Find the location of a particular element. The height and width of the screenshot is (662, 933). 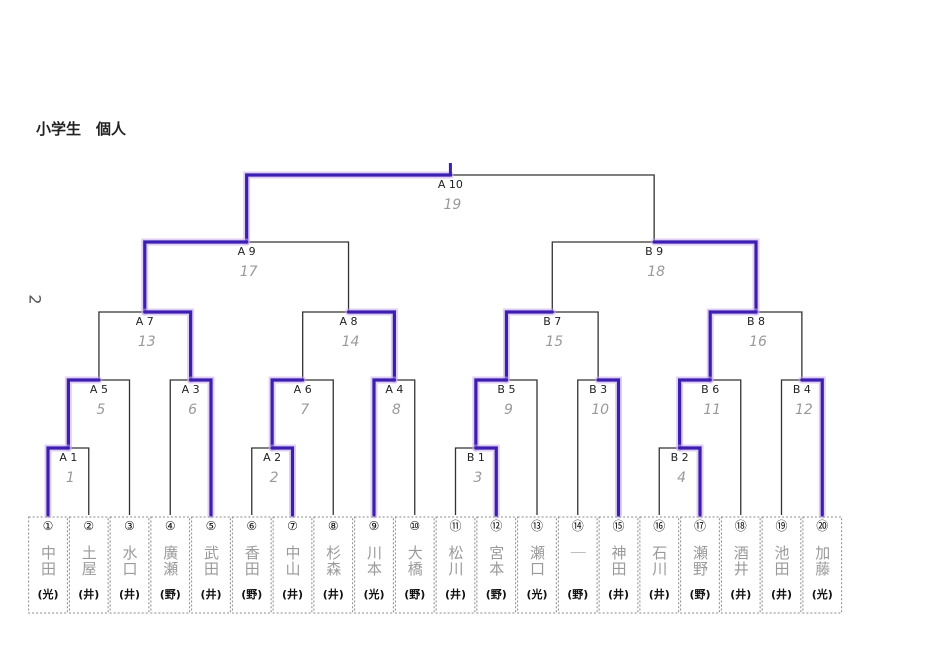

match-label: B 9 is located at coordinates (654, 251).